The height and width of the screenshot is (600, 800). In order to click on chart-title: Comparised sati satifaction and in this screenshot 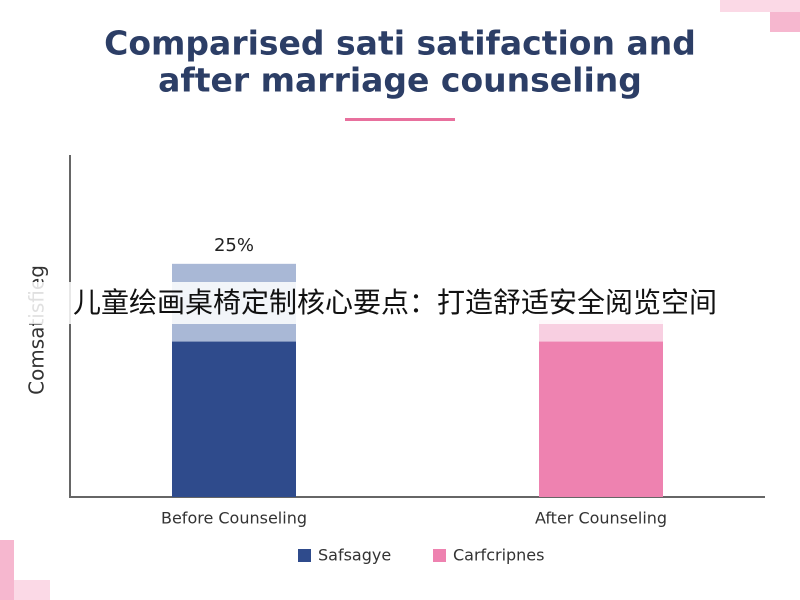, I will do `click(400, 43)`.